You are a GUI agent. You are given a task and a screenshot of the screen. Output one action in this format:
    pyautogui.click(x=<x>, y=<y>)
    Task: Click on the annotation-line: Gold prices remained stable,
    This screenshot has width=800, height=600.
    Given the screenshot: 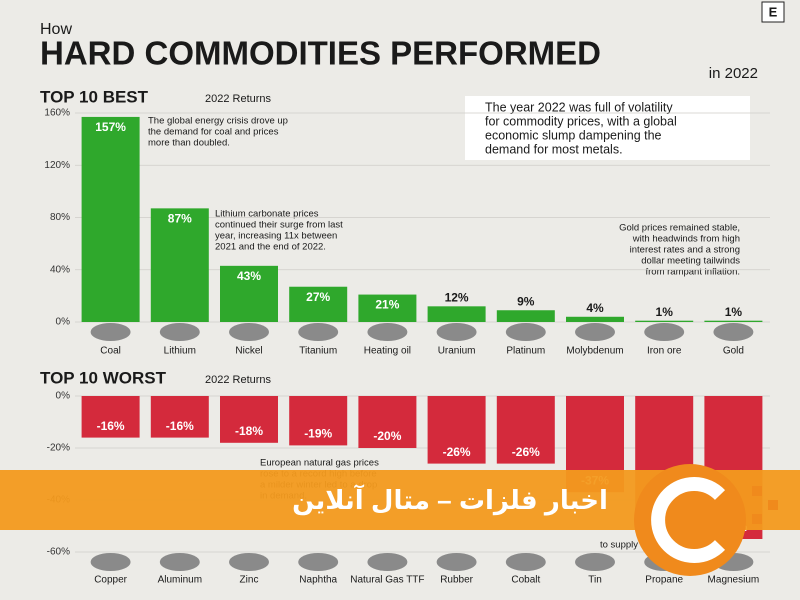 What is the action you would take?
    pyautogui.click(x=679, y=228)
    